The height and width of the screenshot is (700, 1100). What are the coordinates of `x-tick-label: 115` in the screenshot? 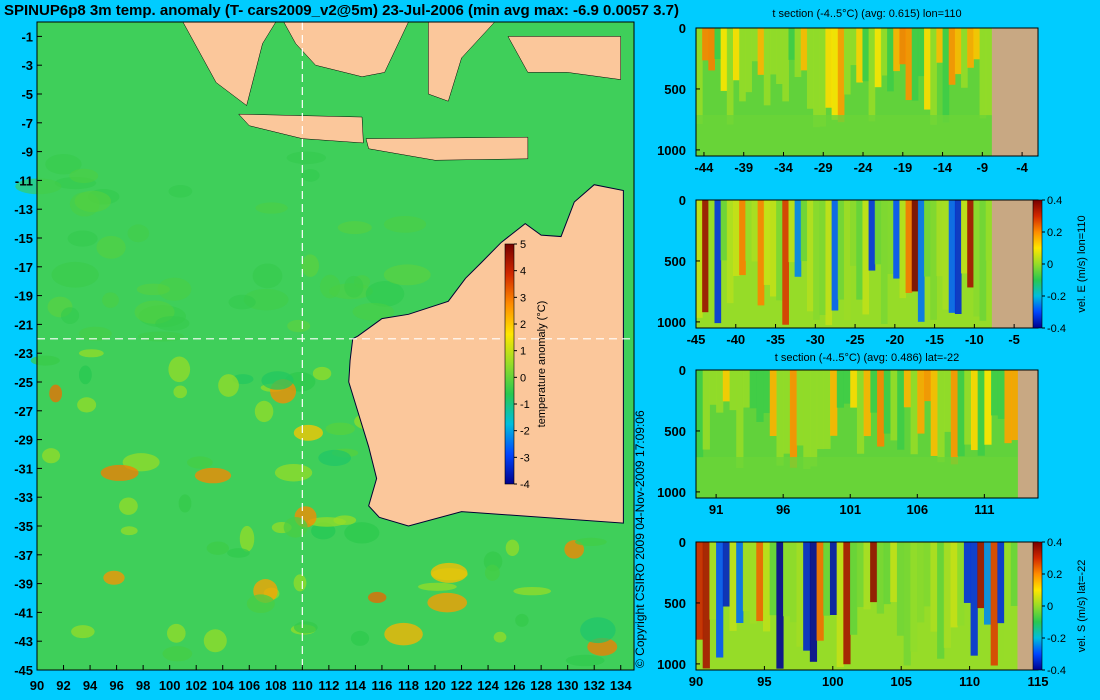 It's located at (1038, 681).